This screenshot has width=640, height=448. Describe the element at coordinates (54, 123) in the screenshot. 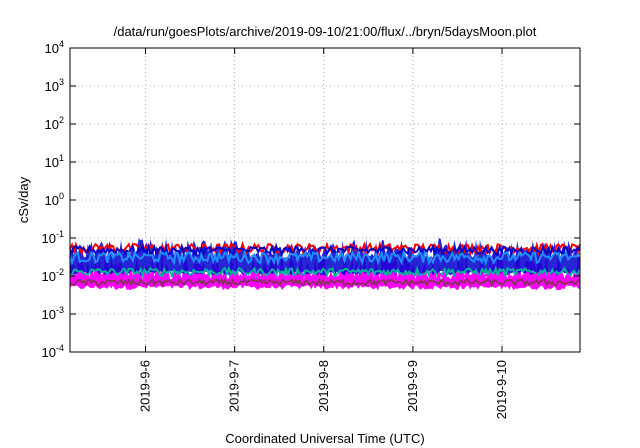

I see `y-tick-label: 10²` at that location.